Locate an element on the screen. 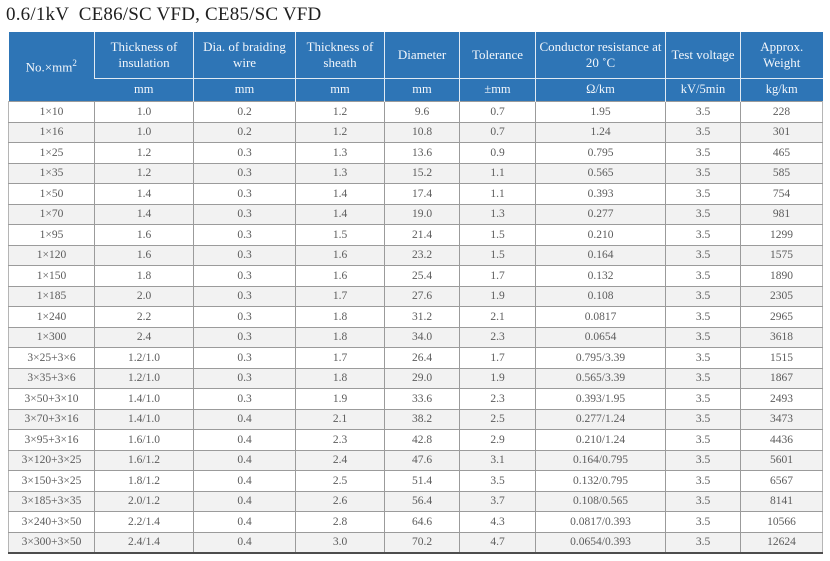  col-header-test-voltage: Test voltage is located at coordinates (703, 55).